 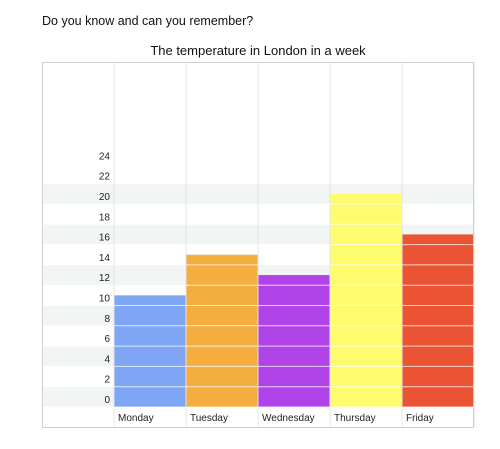 I want to click on x-category-label: Thursday, so click(x=355, y=418).